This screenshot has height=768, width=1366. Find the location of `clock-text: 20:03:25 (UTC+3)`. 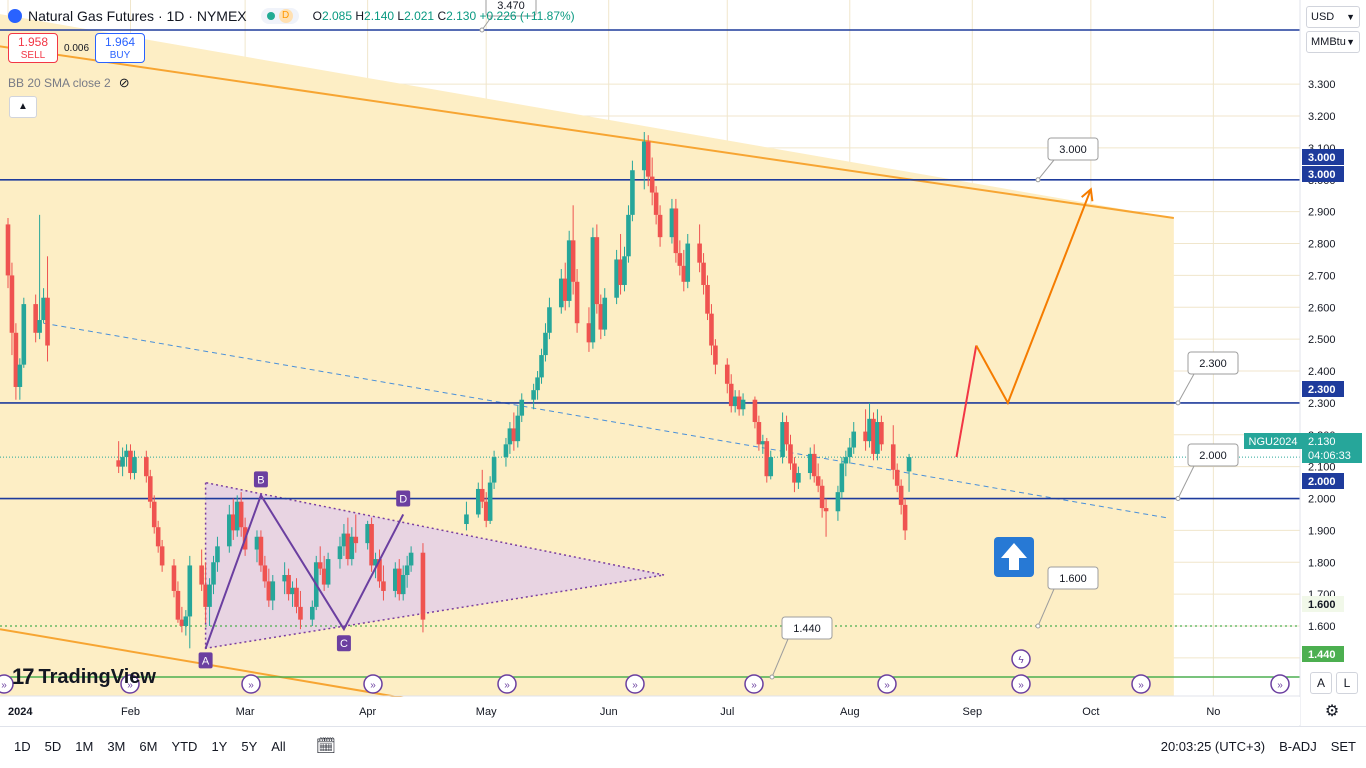

clock-text: 20:03:25 (UTC+3) is located at coordinates (1213, 746).